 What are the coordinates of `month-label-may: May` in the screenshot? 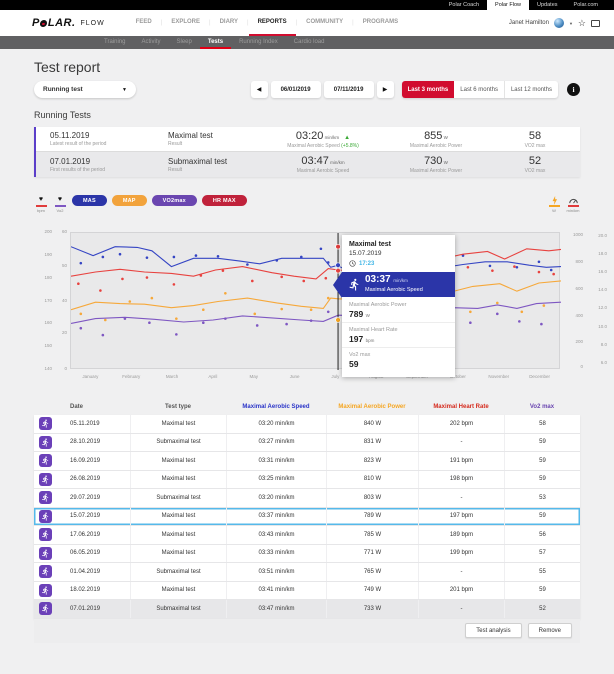 It's located at (253, 376).